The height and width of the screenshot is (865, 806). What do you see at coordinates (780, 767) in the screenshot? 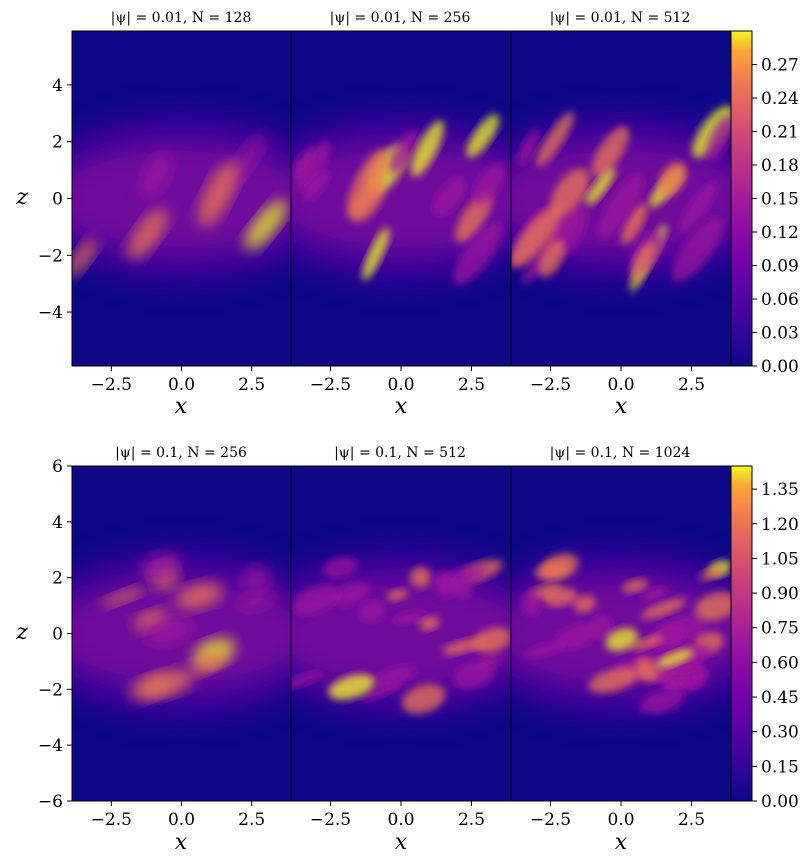
I see `colorbar-tick-label-r2: 0.15` at bounding box center [780, 767].